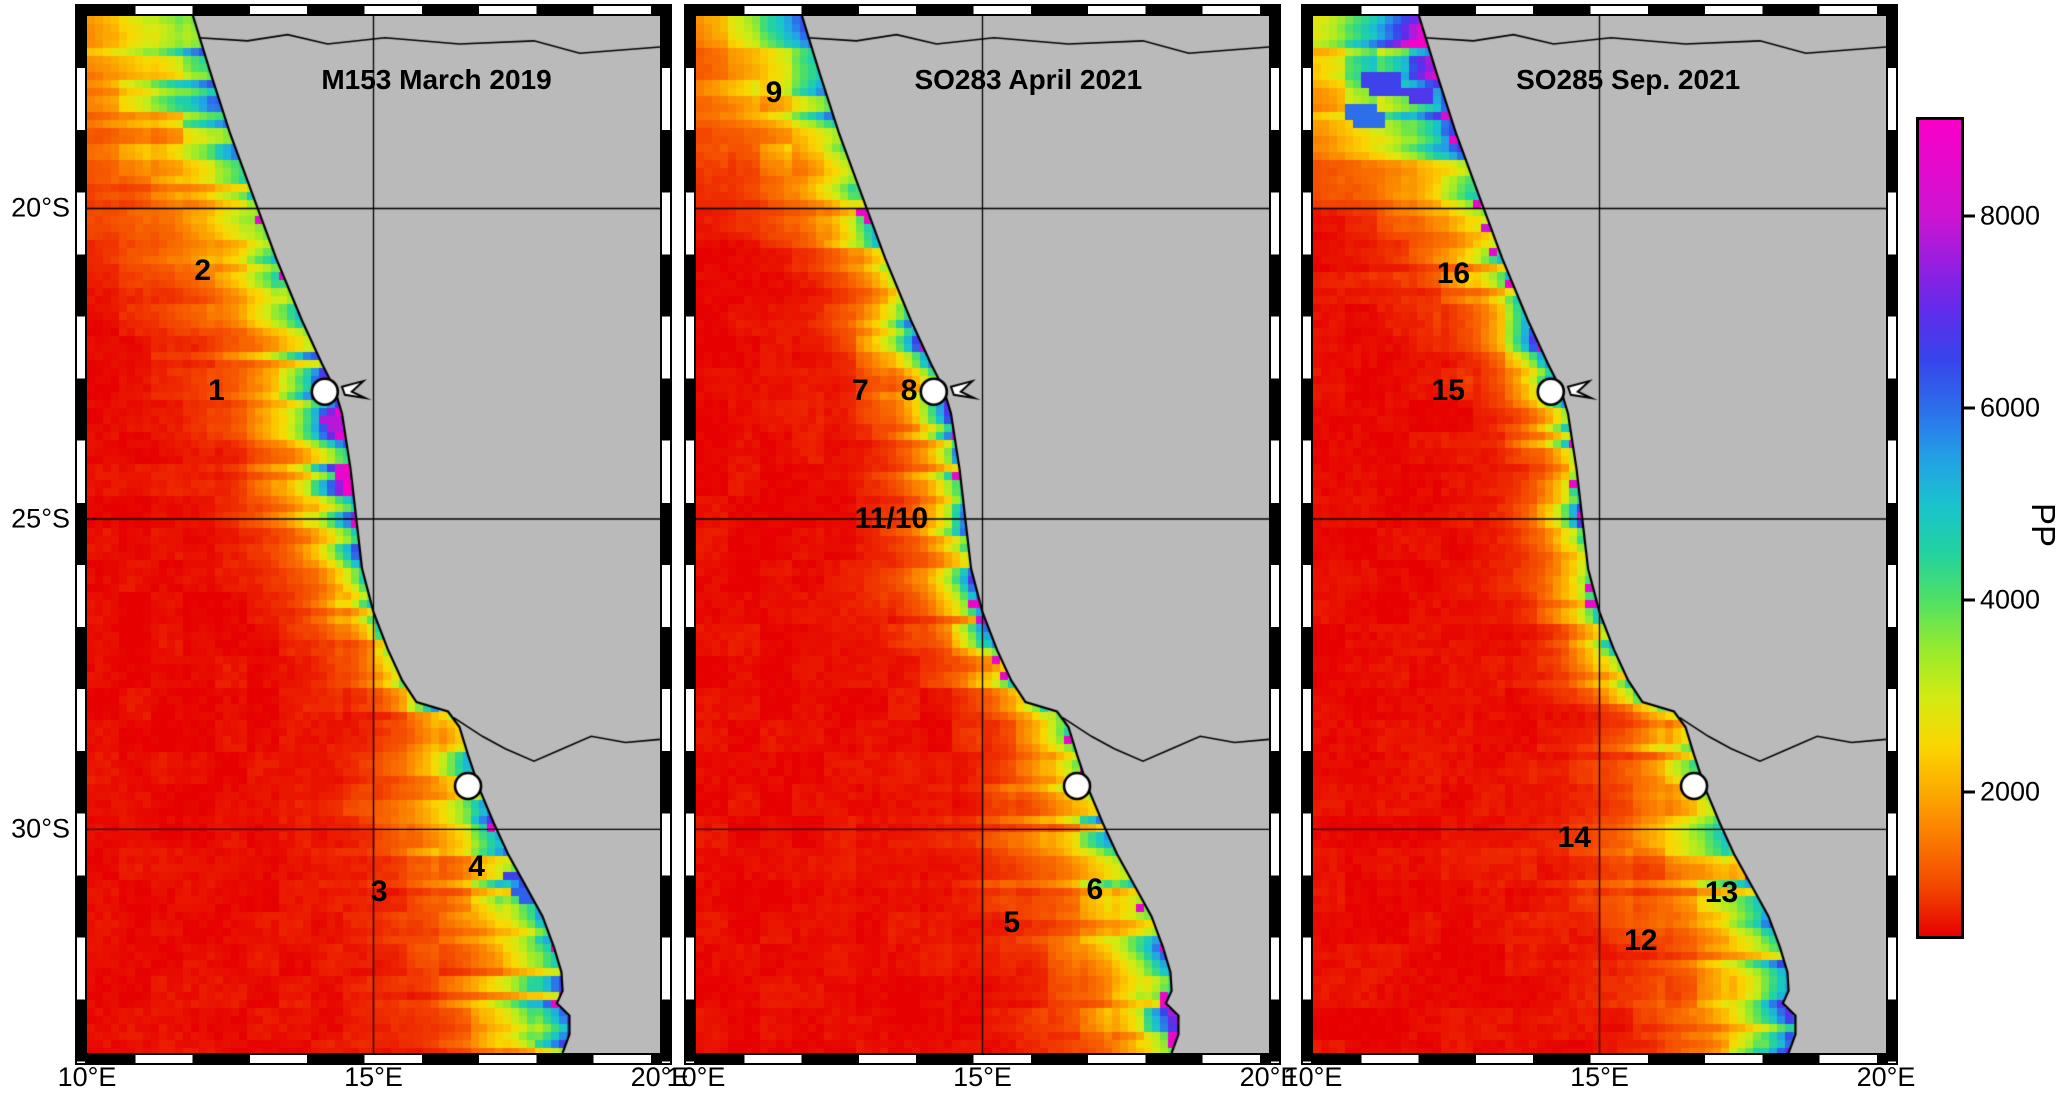 The image size is (2067, 1094). Describe the element at coordinates (1574, 837) in the screenshot. I see `station-label: 14` at that location.